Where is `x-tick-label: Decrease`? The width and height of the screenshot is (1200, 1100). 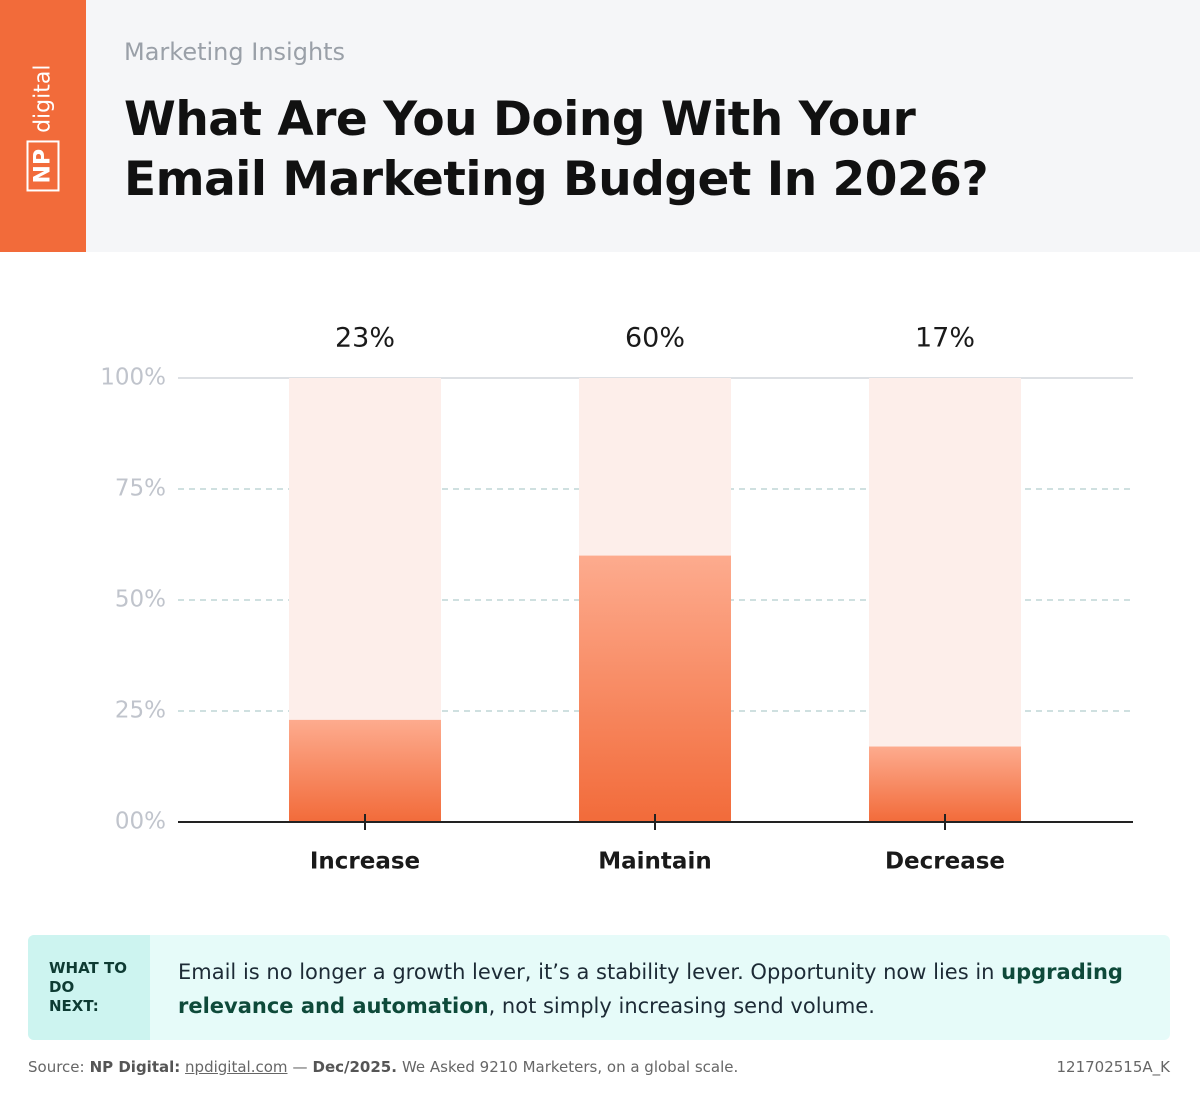
x-tick-label: Decrease is located at coordinates (945, 862).